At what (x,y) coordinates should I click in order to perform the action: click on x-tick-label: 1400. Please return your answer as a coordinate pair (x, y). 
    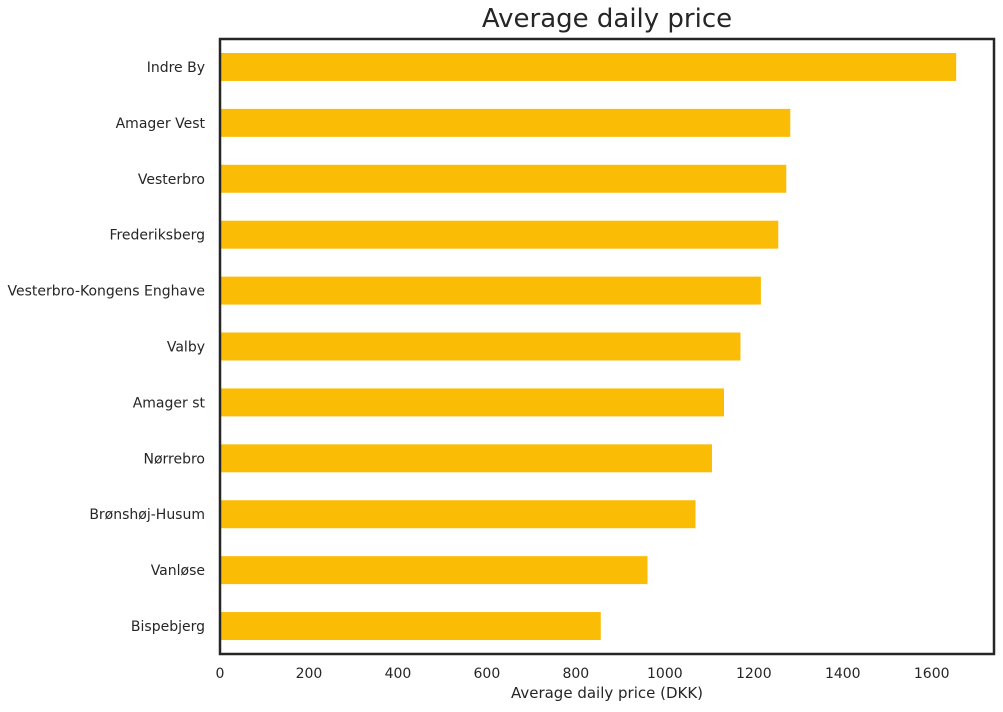
    Looking at the image, I should click on (843, 674).